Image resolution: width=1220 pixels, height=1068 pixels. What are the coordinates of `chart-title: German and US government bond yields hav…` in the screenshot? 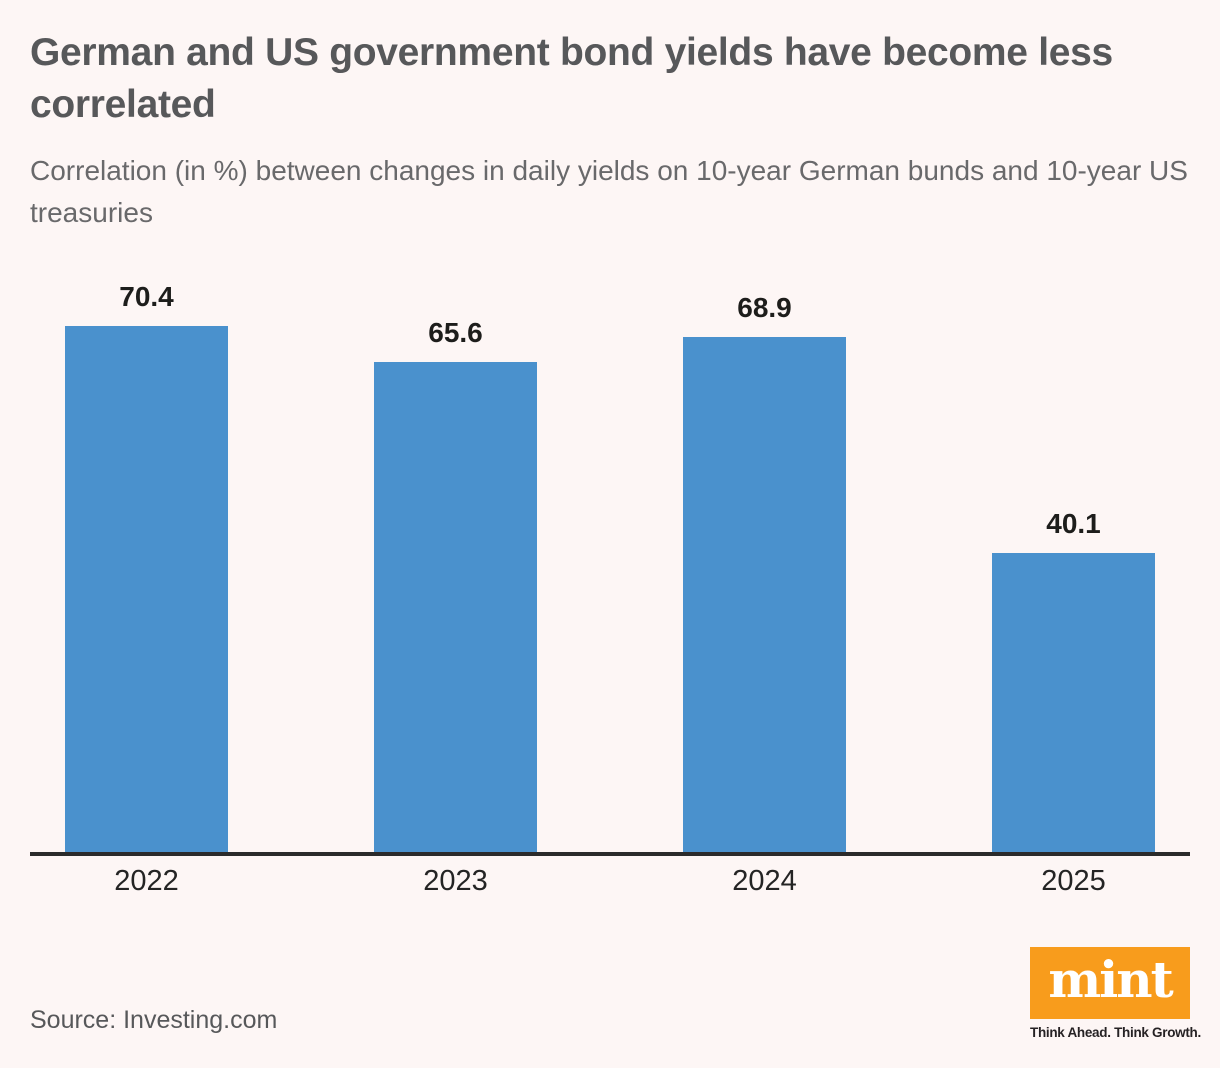 It's located at (571, 78).